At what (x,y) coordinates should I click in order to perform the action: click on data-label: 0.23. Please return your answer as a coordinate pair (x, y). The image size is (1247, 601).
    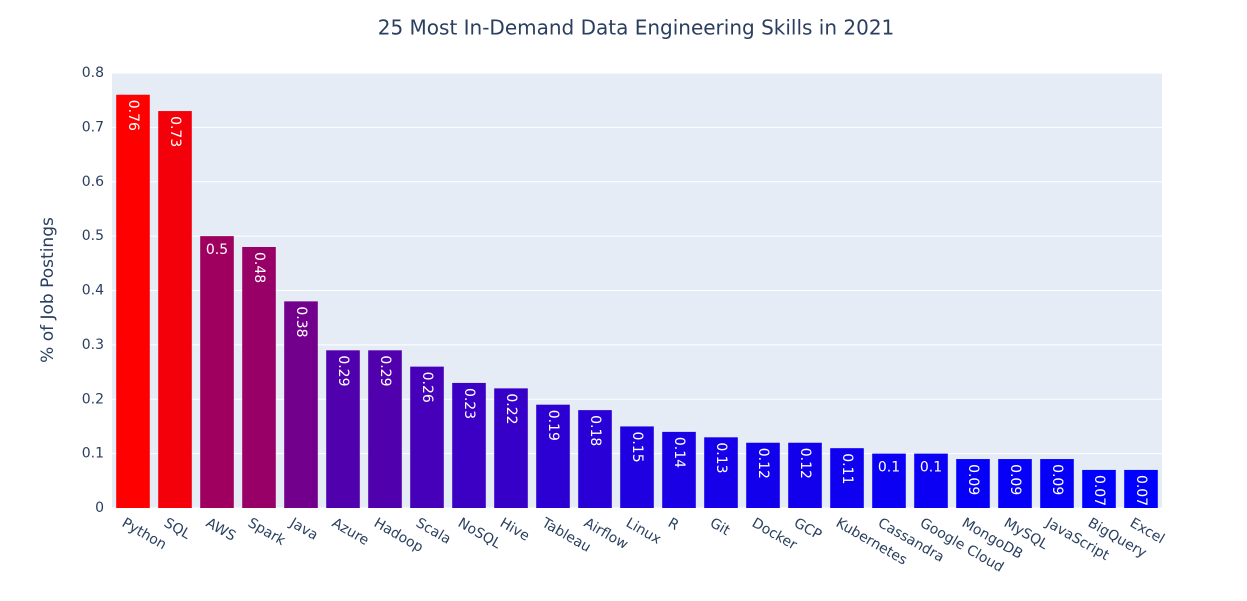
    Looking at the image, I should click on (469, 403).